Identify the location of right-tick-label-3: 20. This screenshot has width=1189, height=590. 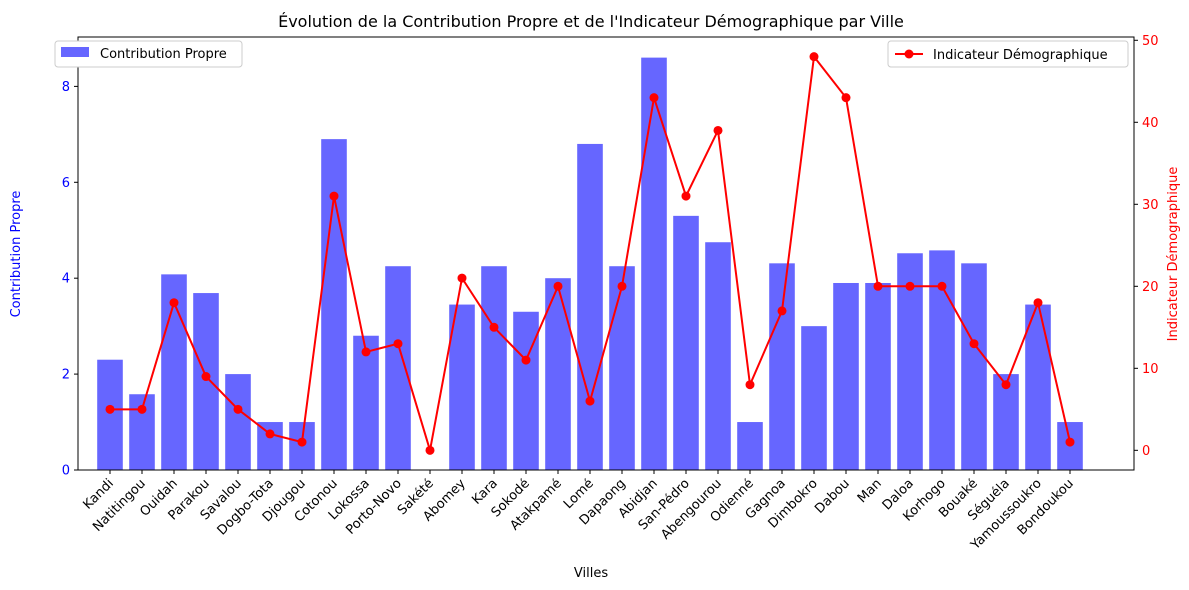
(1150, 287).